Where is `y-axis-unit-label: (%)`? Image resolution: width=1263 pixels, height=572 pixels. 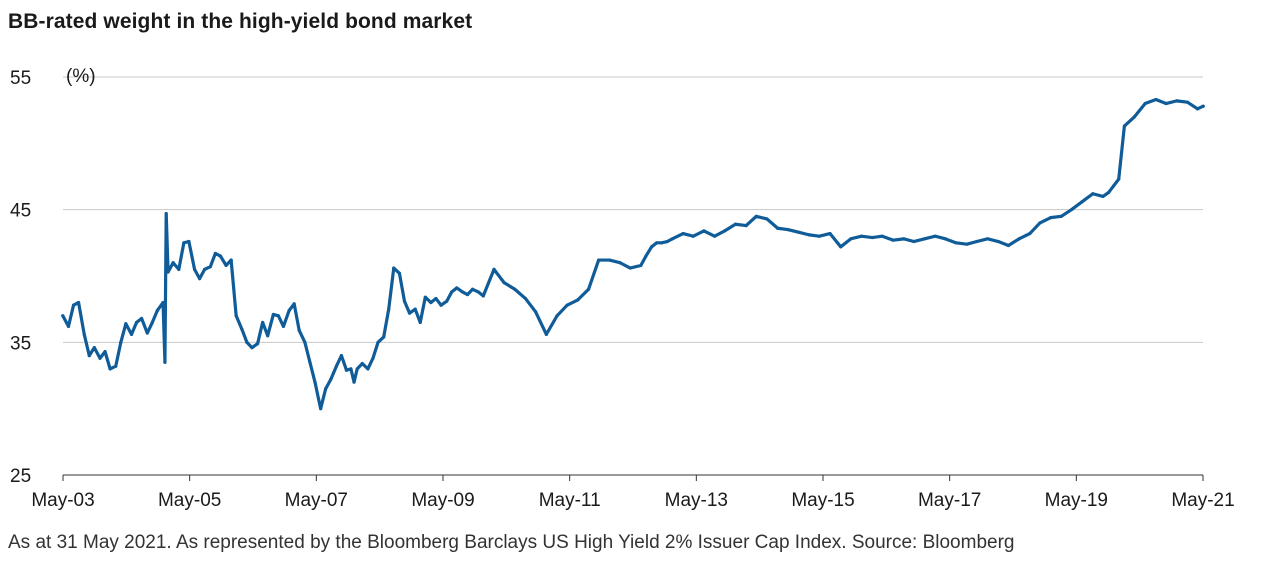
y-axis-unit-label: (%) is located at coordinates (81, 76).